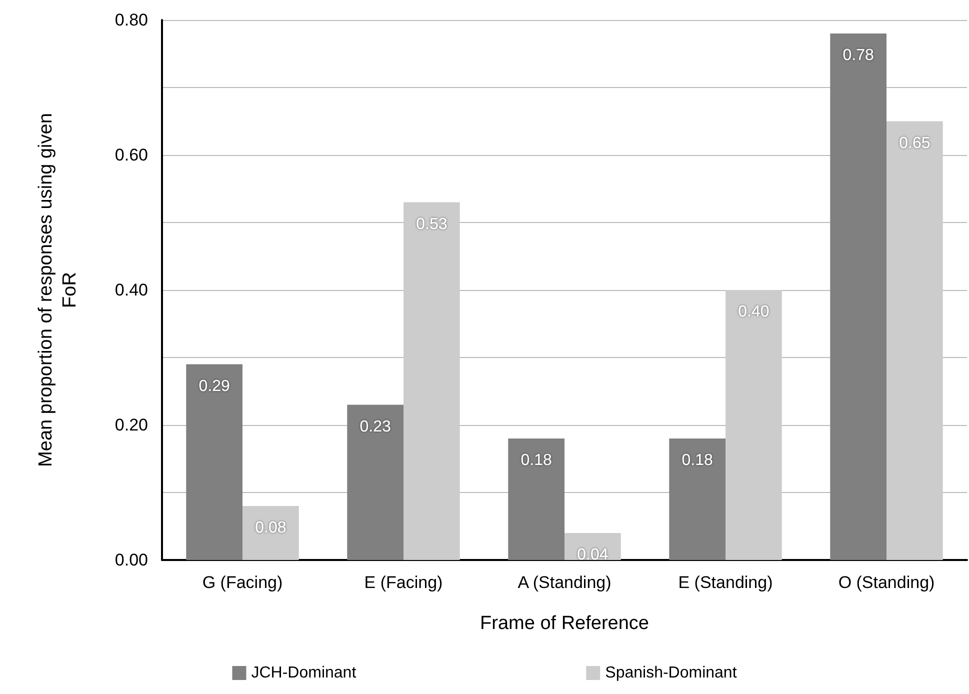 Image resolution: width=969 pixels, height=694 pixels. What do you see at coordinates (131, 155) in the screenshot?
I see `y-tick-label: 0.60` at bounding box center [131, 155].